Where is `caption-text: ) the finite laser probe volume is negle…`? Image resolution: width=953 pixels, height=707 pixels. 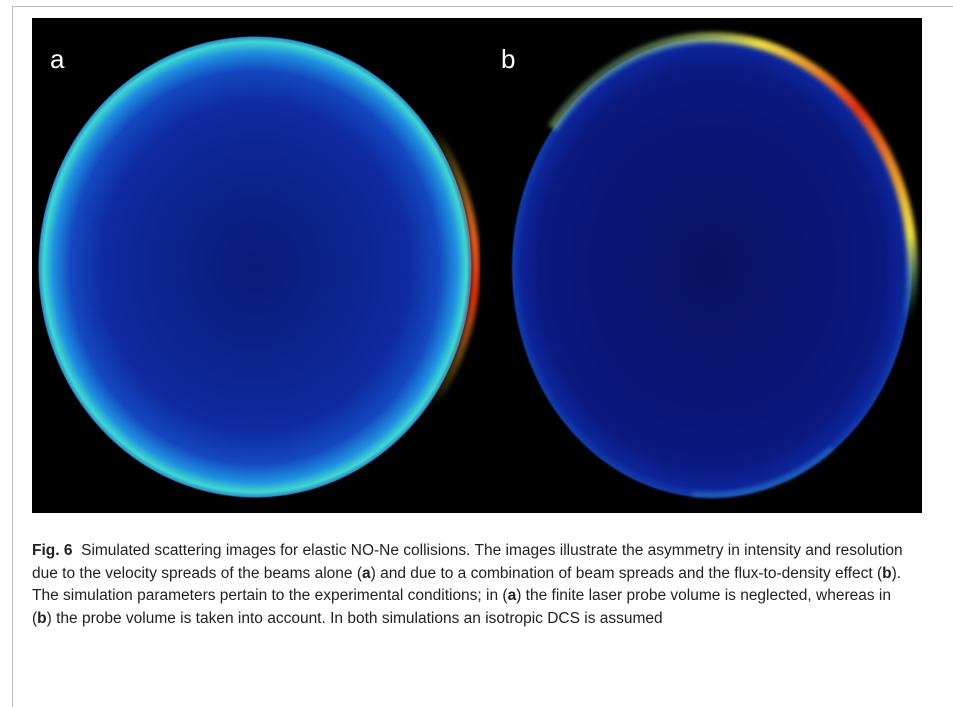 caption-text: ) the finite laser probe volume is negle… is located at coordinates (461, 607).